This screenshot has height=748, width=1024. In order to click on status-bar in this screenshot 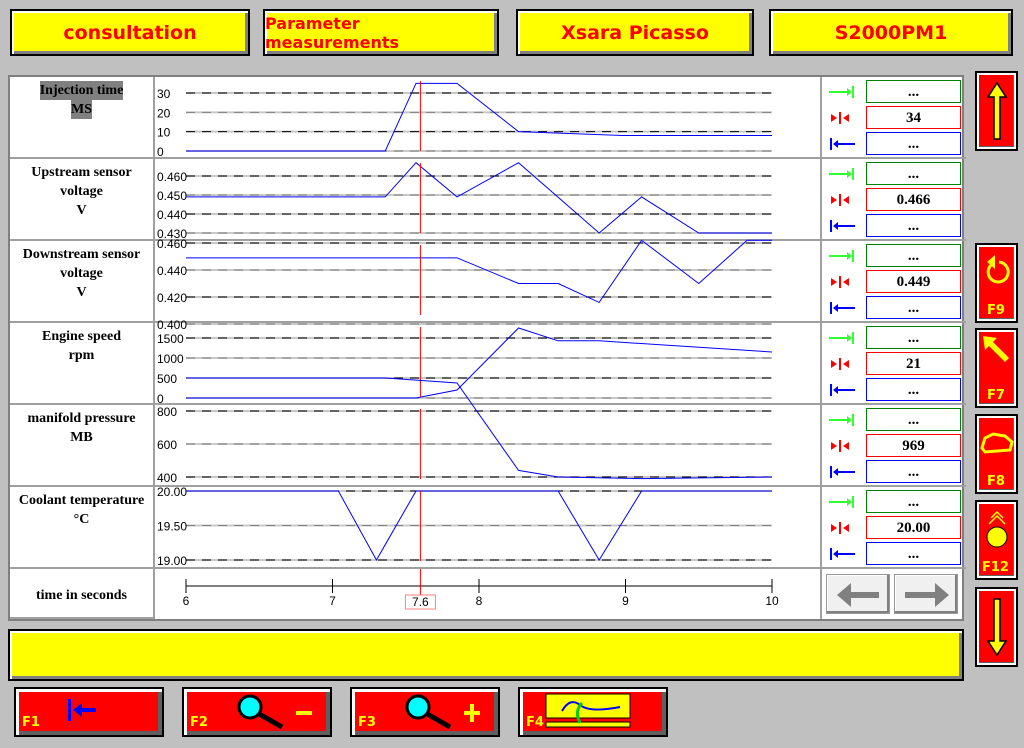, I will do `click(486, 655)`.